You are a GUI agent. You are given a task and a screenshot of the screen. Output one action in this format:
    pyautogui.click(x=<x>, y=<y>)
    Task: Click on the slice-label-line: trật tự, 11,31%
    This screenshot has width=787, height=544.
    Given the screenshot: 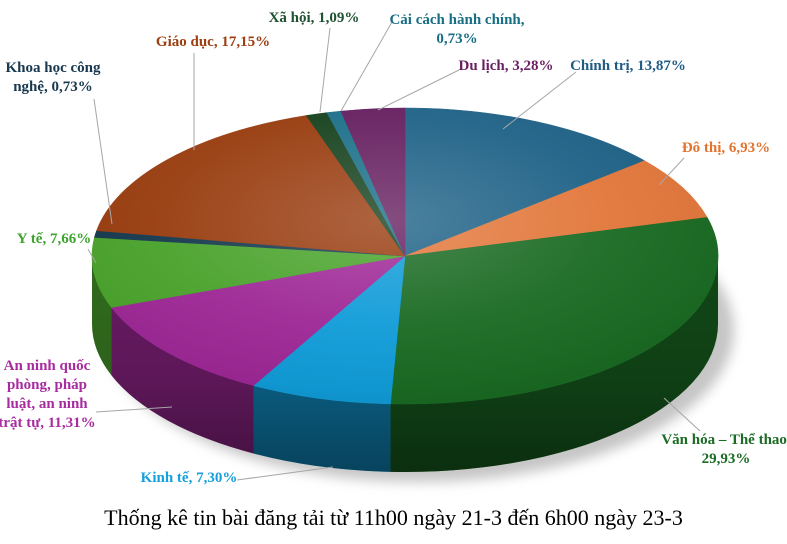 What is the action you would take?
    pyautogui.click(x=48, y=423)
    